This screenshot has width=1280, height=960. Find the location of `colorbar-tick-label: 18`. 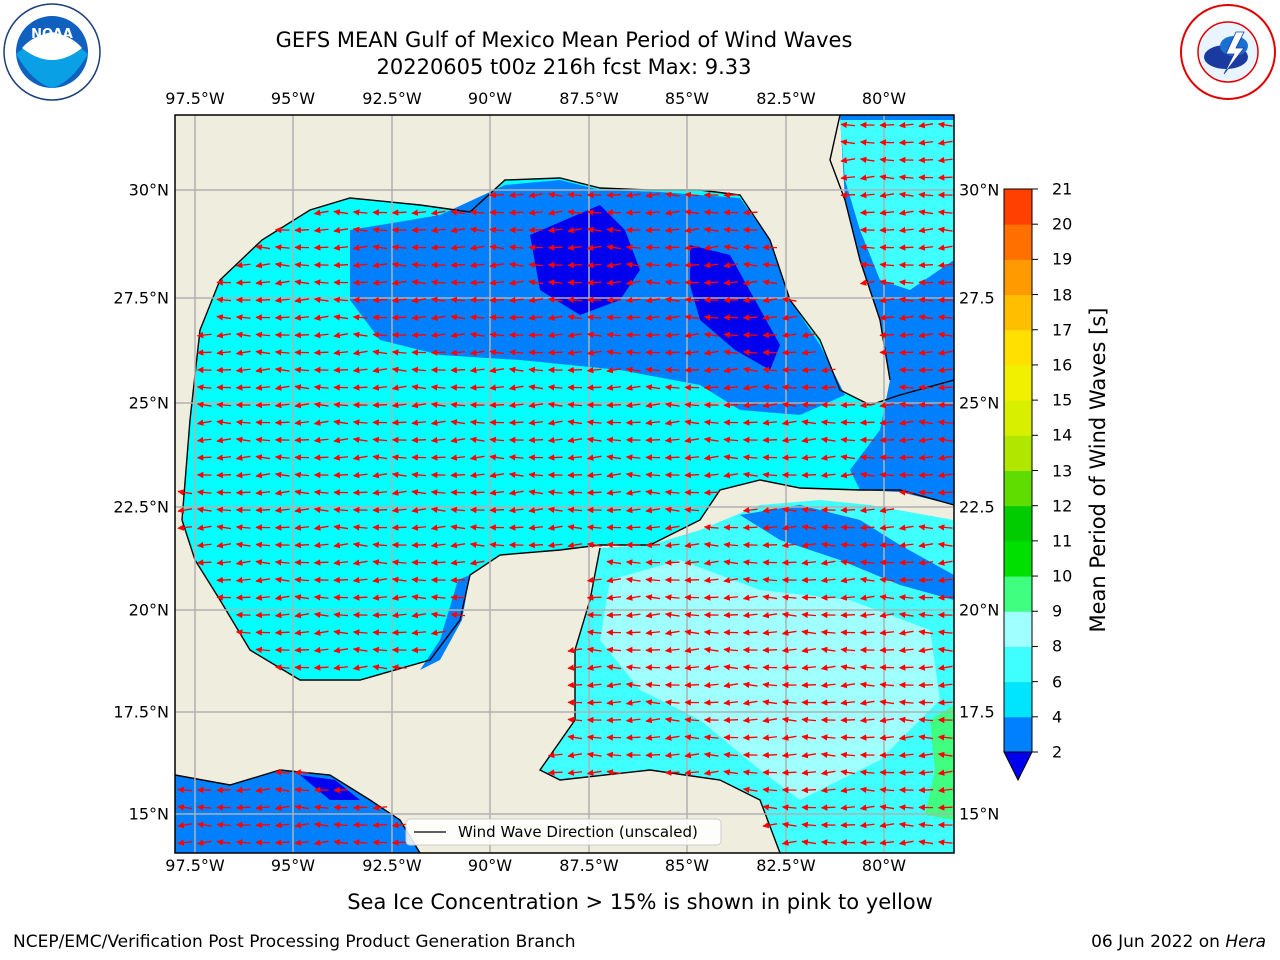

colorbar-tick-label: 18 is located at coordinates (1062, 295).